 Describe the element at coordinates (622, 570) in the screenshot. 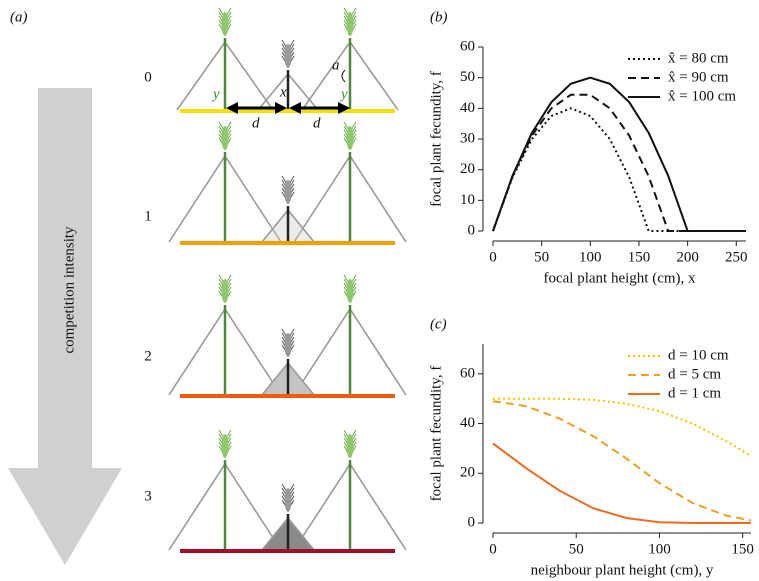

I see `x-axis-label: neighbour plant height (cm), y` at that location.